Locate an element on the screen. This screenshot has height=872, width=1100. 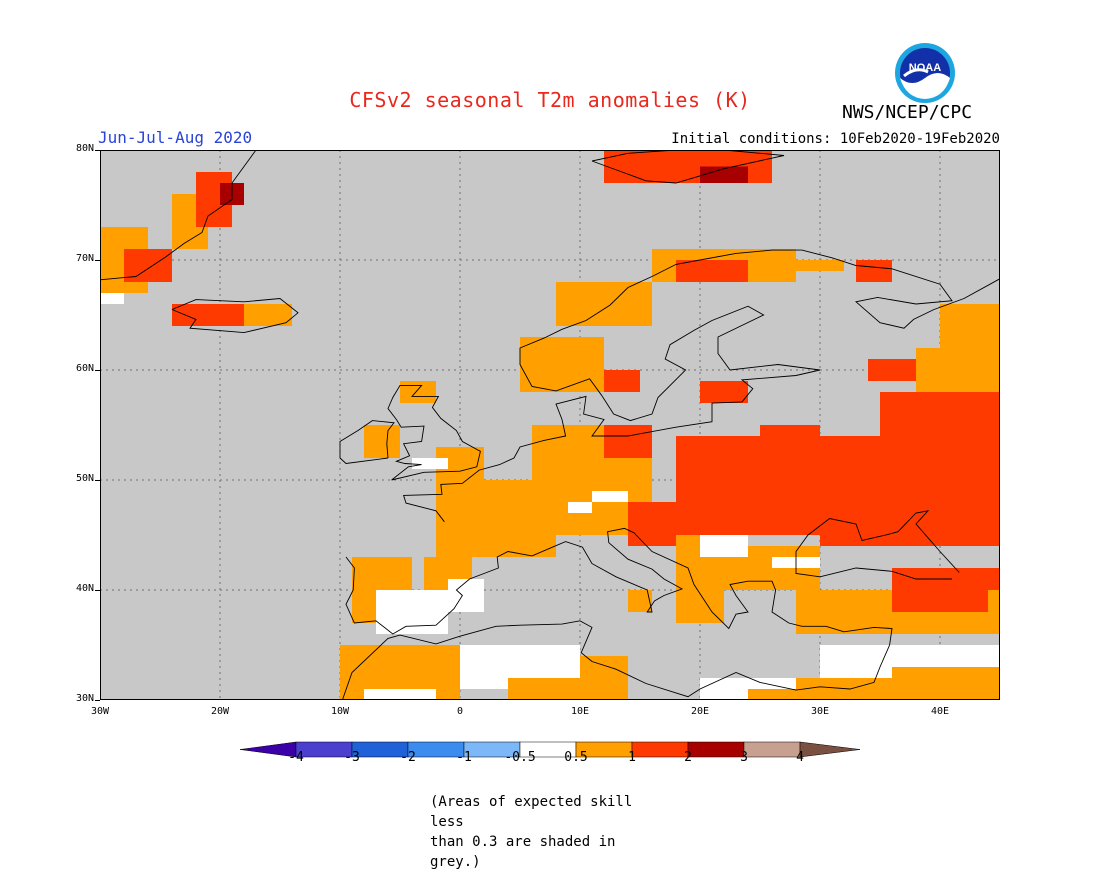
season-label: Jun-Jul-Aug 2020 is located at coordinates (175, 137).